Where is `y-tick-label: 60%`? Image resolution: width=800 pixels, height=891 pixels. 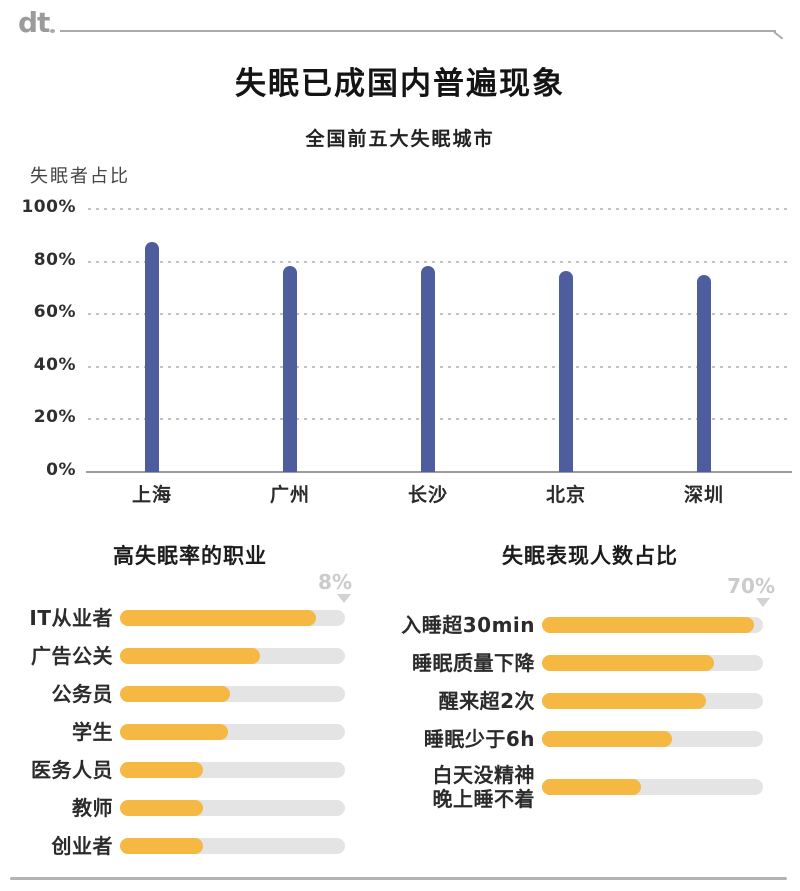 y-tick-label: 60% is located at coordinates (54, 312).